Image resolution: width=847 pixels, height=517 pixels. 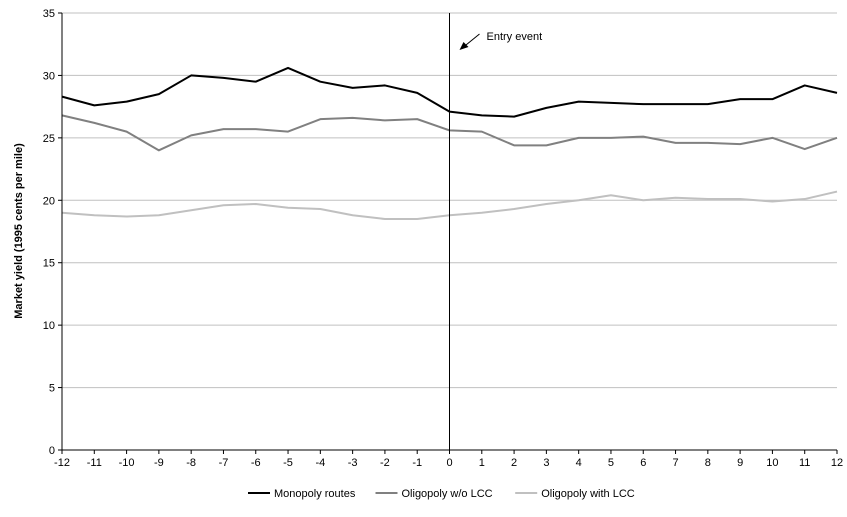 I want to click on y-tick-label: 15, so click(x=49, y=264).